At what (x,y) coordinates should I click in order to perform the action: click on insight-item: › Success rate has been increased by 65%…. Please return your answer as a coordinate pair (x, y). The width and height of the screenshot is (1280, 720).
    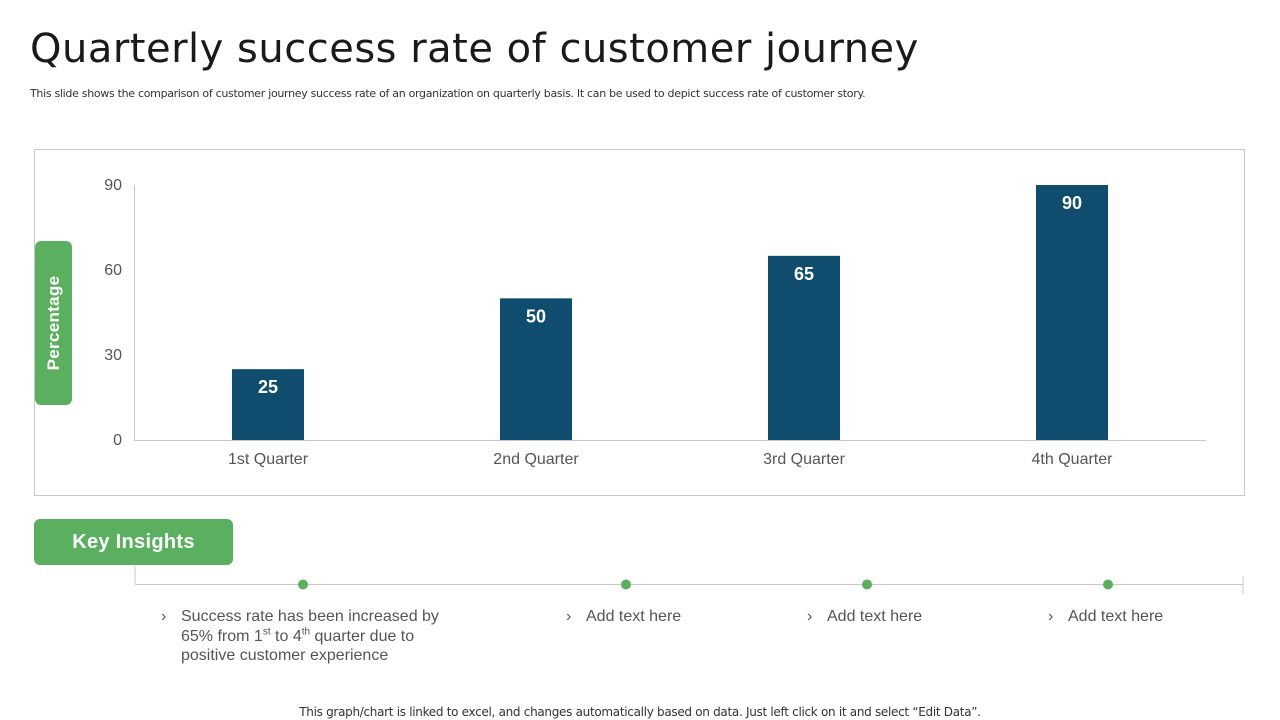
    Looking at the image, I should click on (306, 636).